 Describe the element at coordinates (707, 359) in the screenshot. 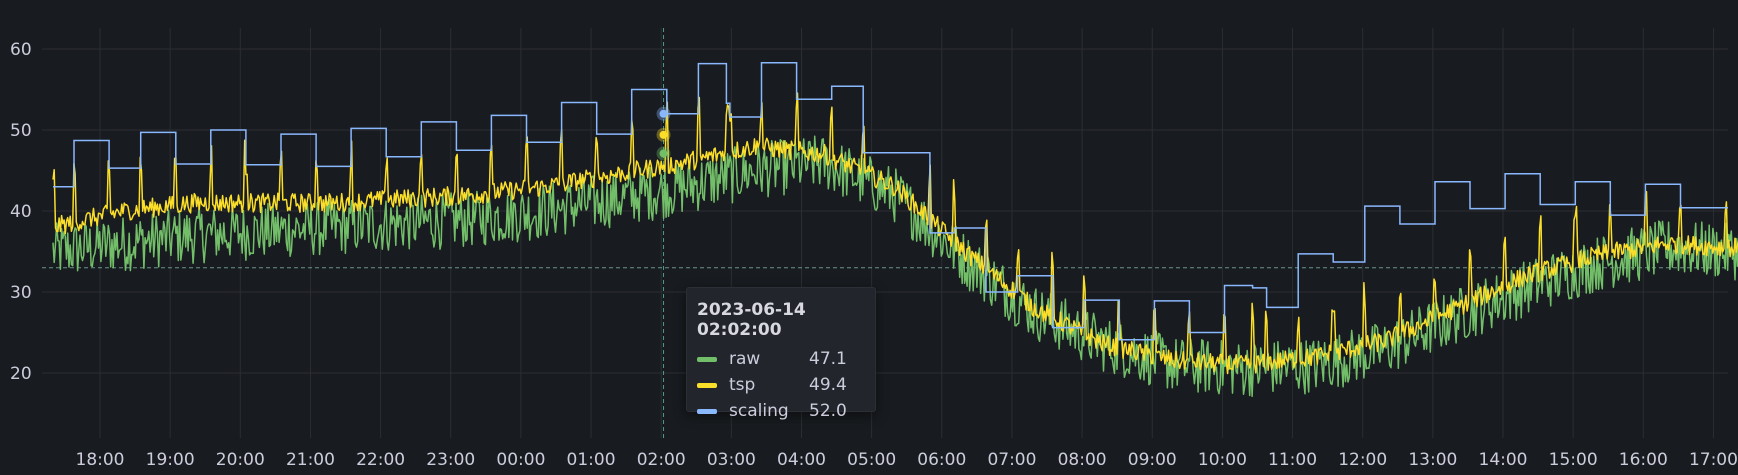

I see `tooltip-swatch-raw` at that location.